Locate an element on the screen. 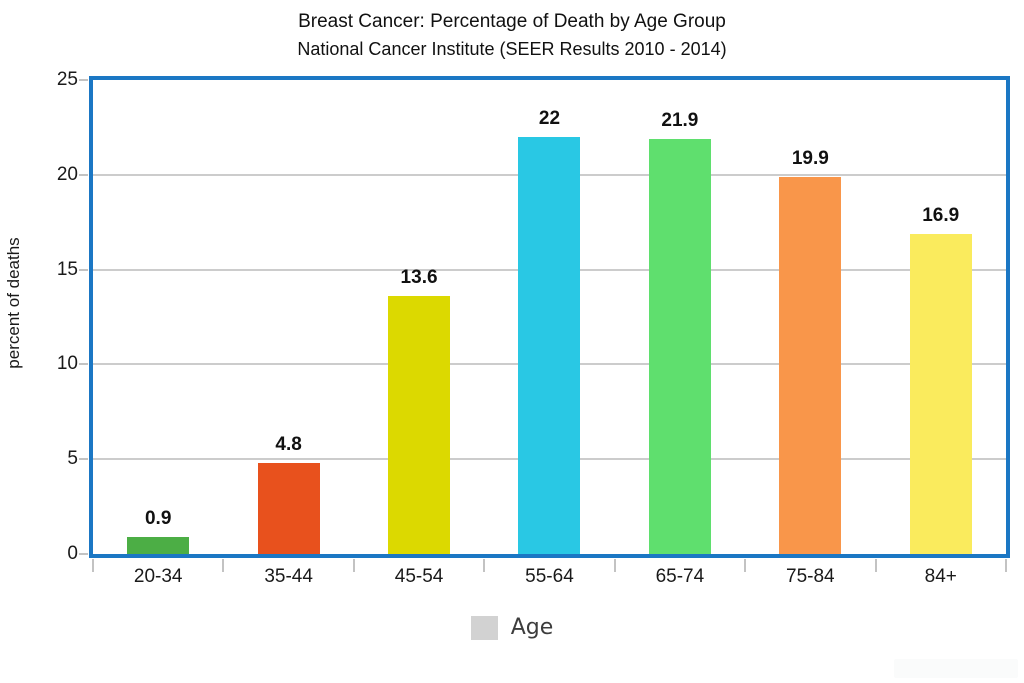  y-axis-labels: 0 5 10 15 20 25 is located at coordinates (39, 316).